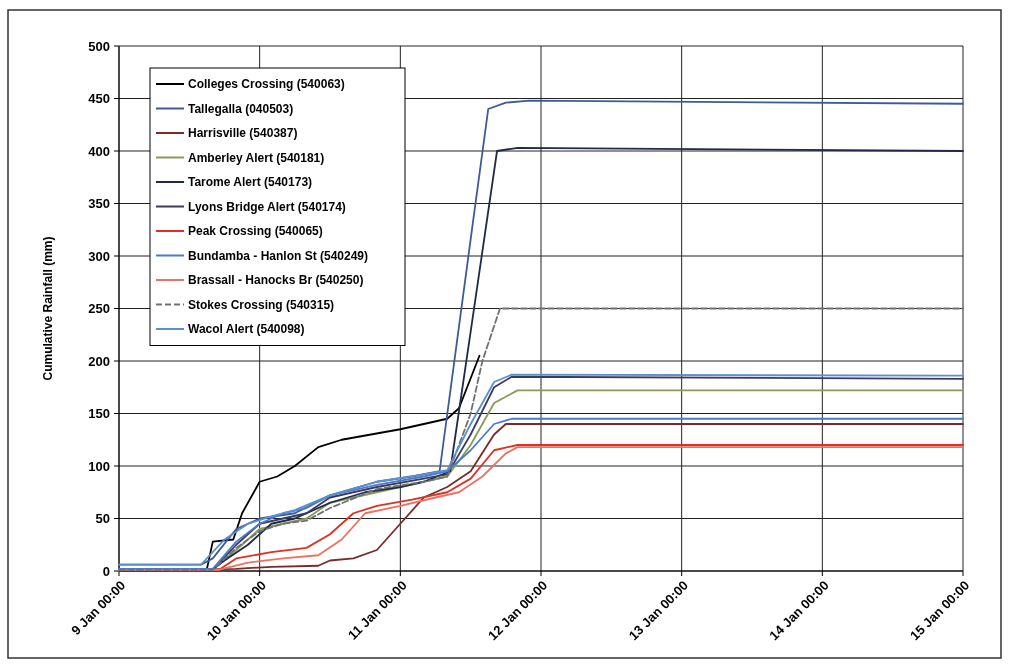 The image size is (1009, 668). I want to click on legend-label: Bundamba - Hanlon St (540249), so click(278, 255).